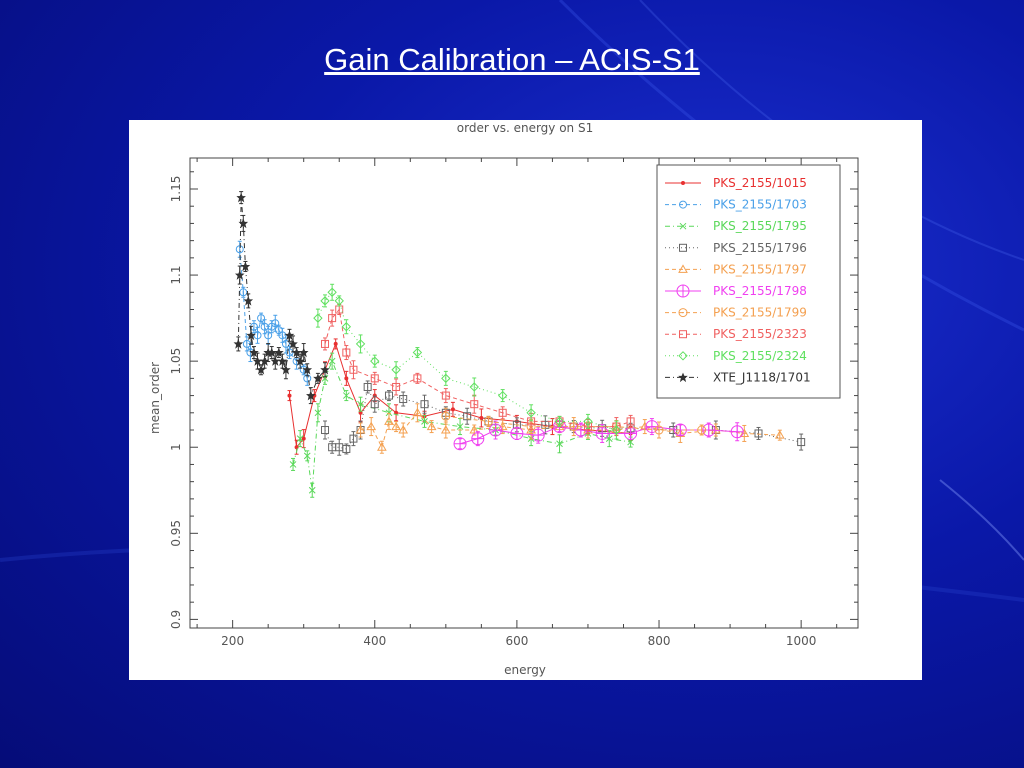  Describe the element at coordinates (762, 377) in the screenshot. I see `legend-label: XTE_J1118/1701` at that location.